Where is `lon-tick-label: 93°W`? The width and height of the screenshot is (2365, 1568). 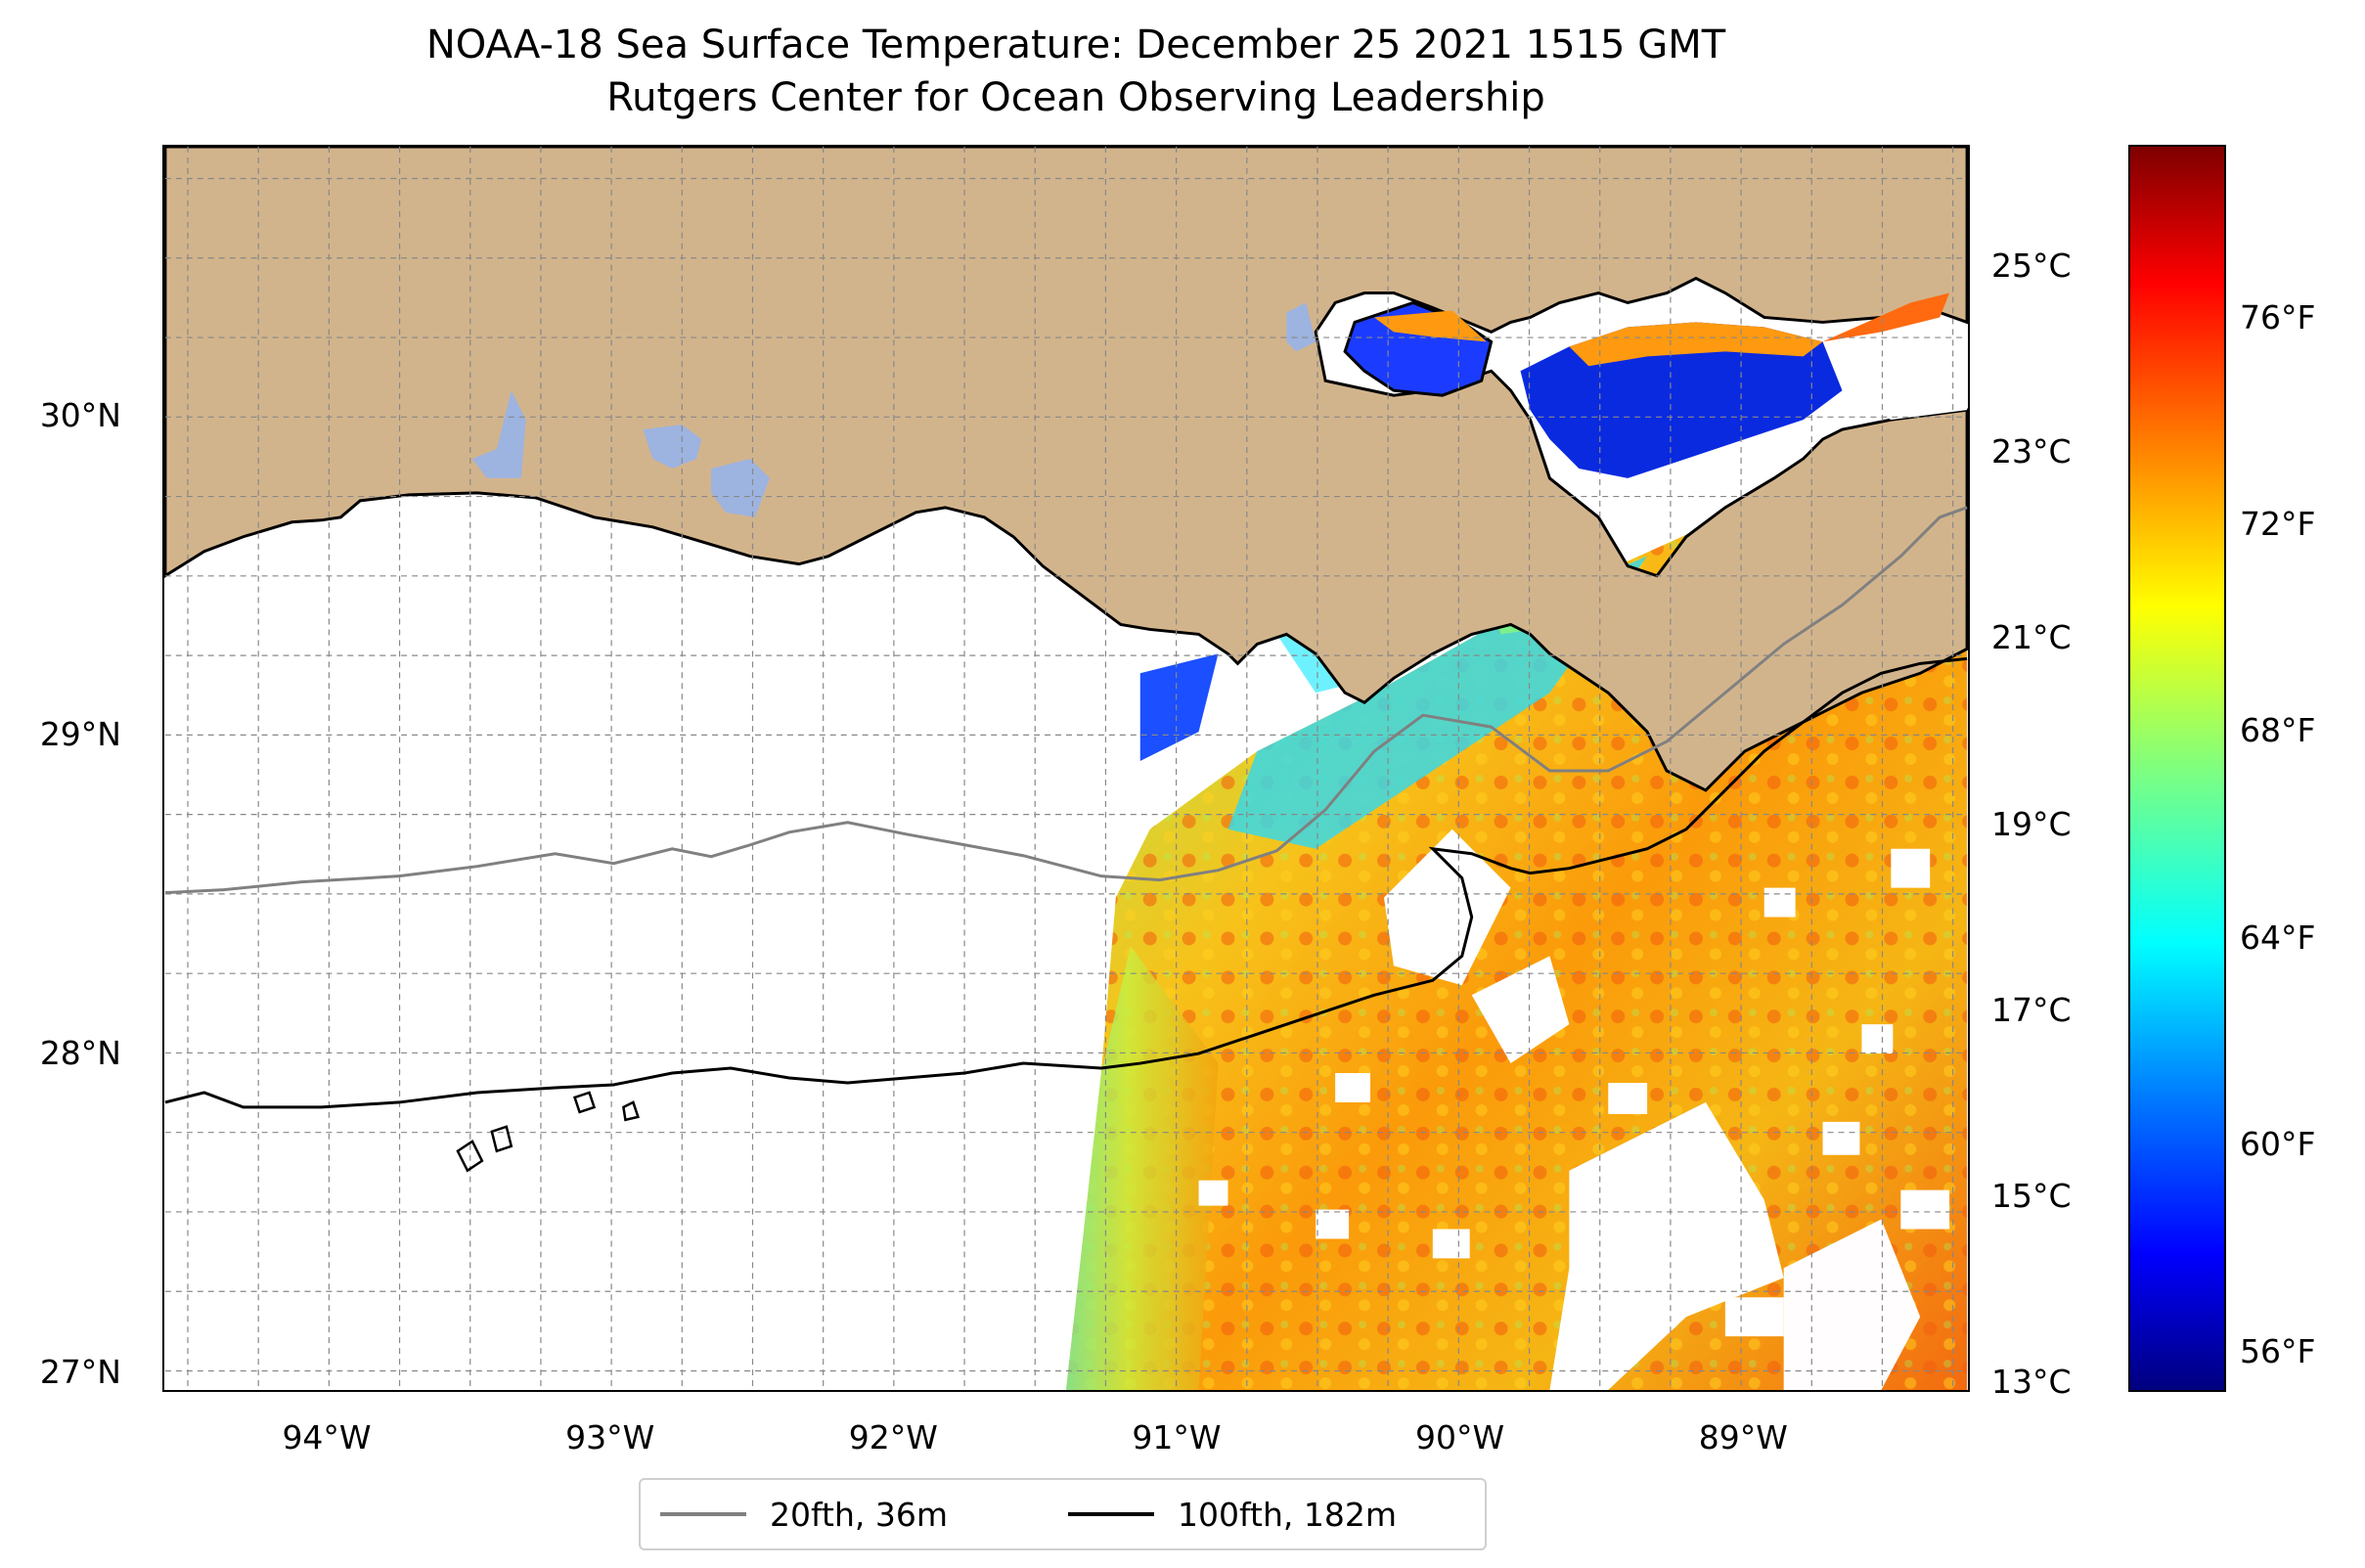 lon-tick-label: 93°W is located at coordinates (610, 1437).